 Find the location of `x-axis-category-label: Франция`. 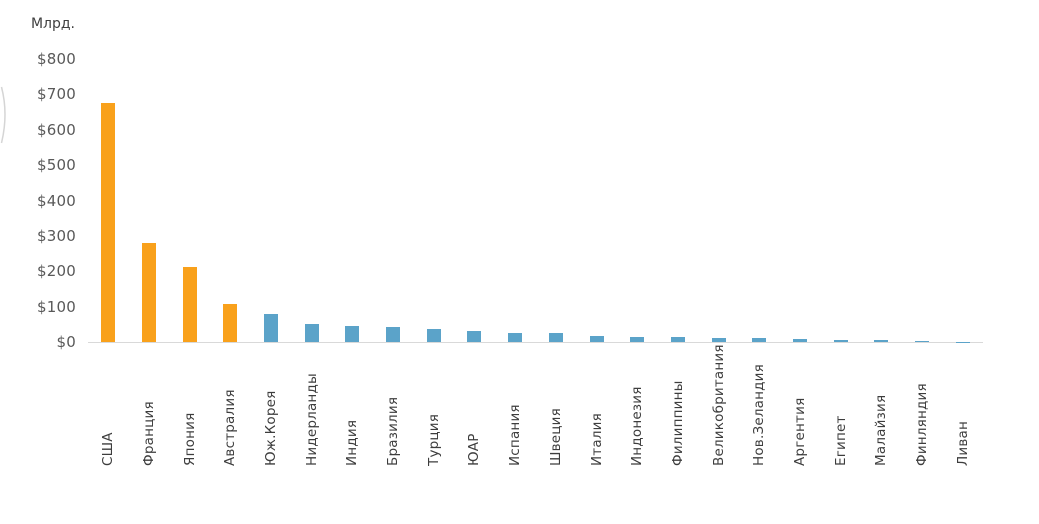

x-axis-category-label: Франция is located at coordinates (149, 433).